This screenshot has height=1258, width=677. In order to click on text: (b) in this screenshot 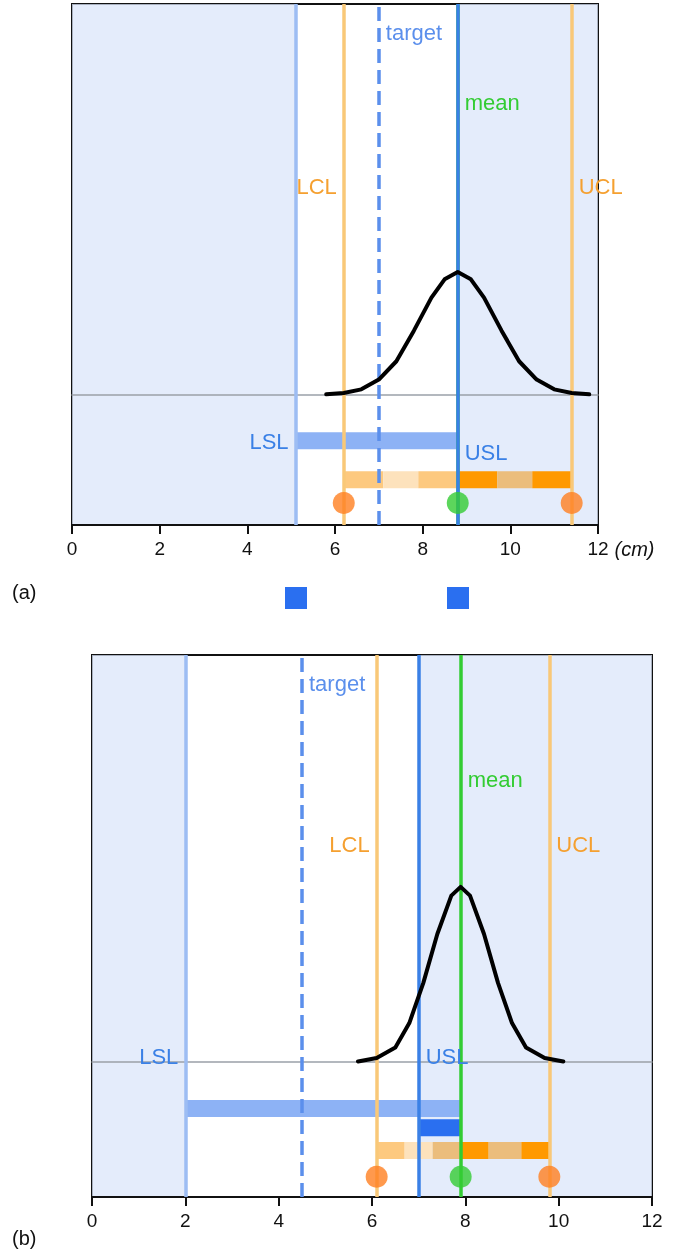, I will do `click(24, 1238)`.